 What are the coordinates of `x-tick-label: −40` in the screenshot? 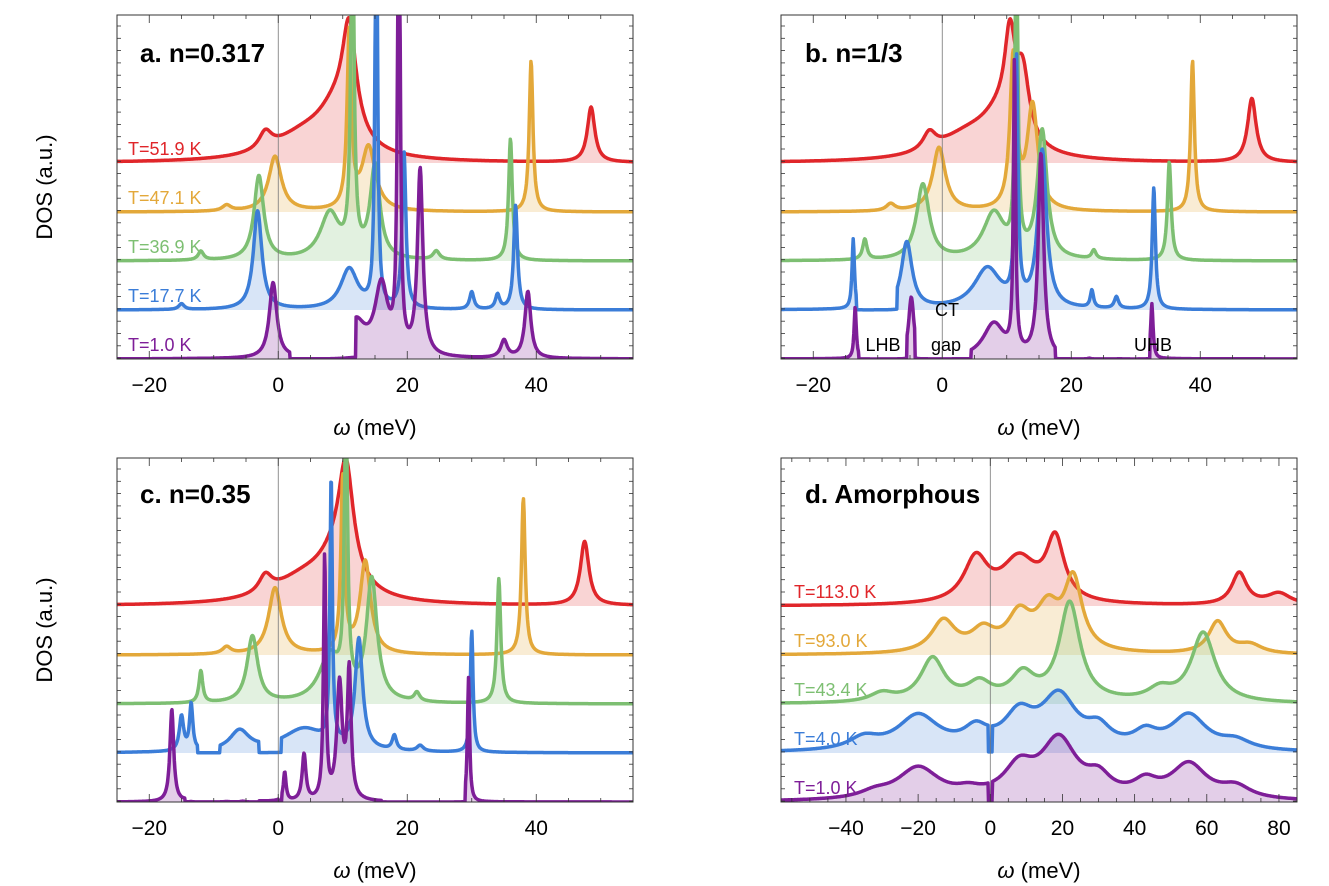 It's located at (846, 828).